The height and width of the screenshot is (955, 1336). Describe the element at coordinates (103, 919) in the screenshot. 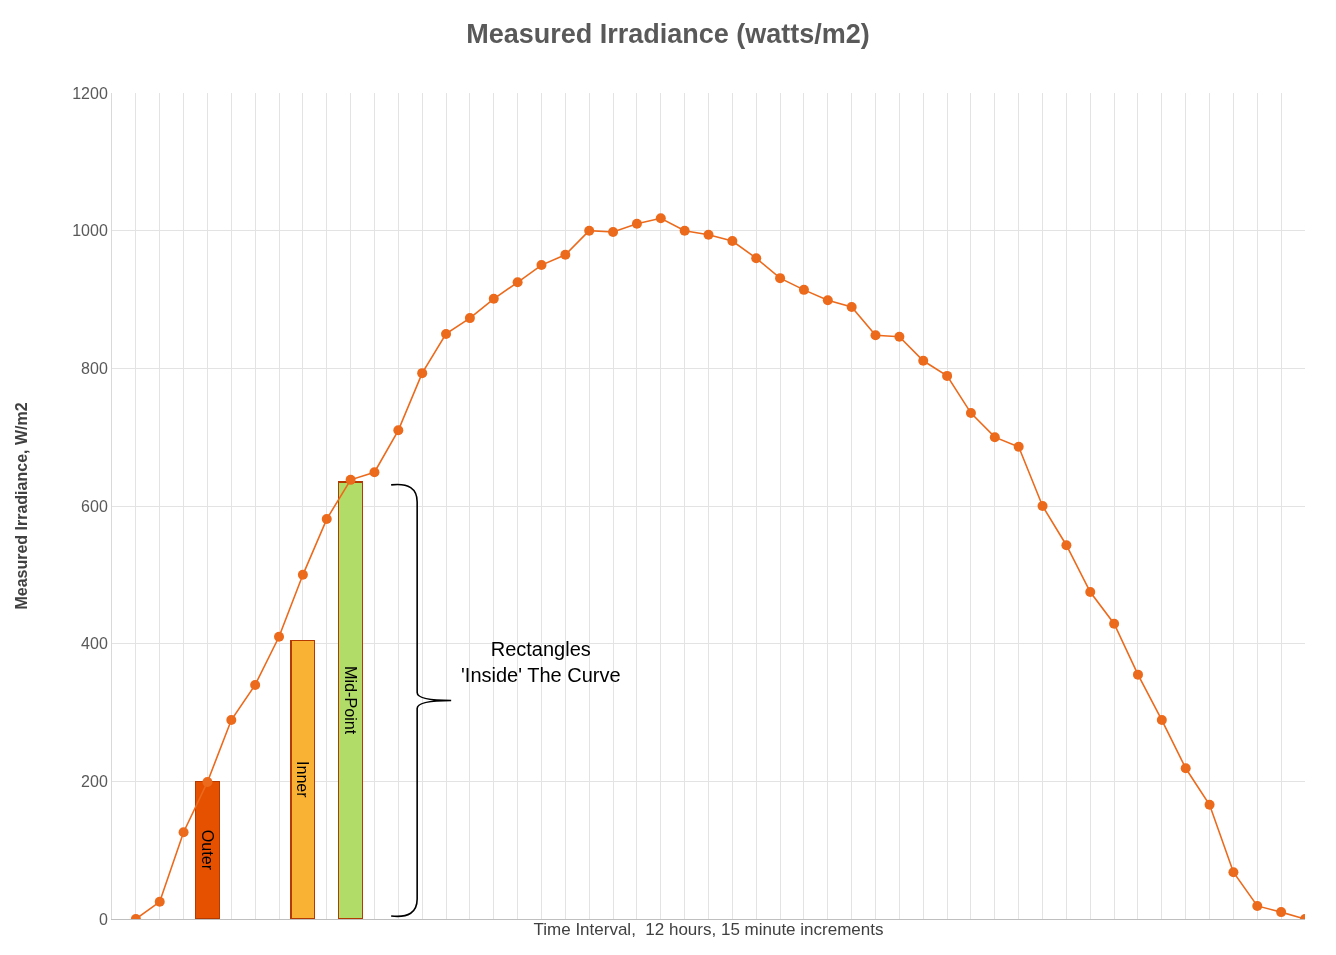

I see `y-tick-label: 0` at that location.